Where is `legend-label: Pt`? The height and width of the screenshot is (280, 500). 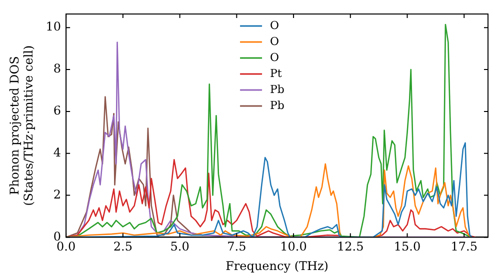 legend-label: Pt is located at coordinates (276, 73).